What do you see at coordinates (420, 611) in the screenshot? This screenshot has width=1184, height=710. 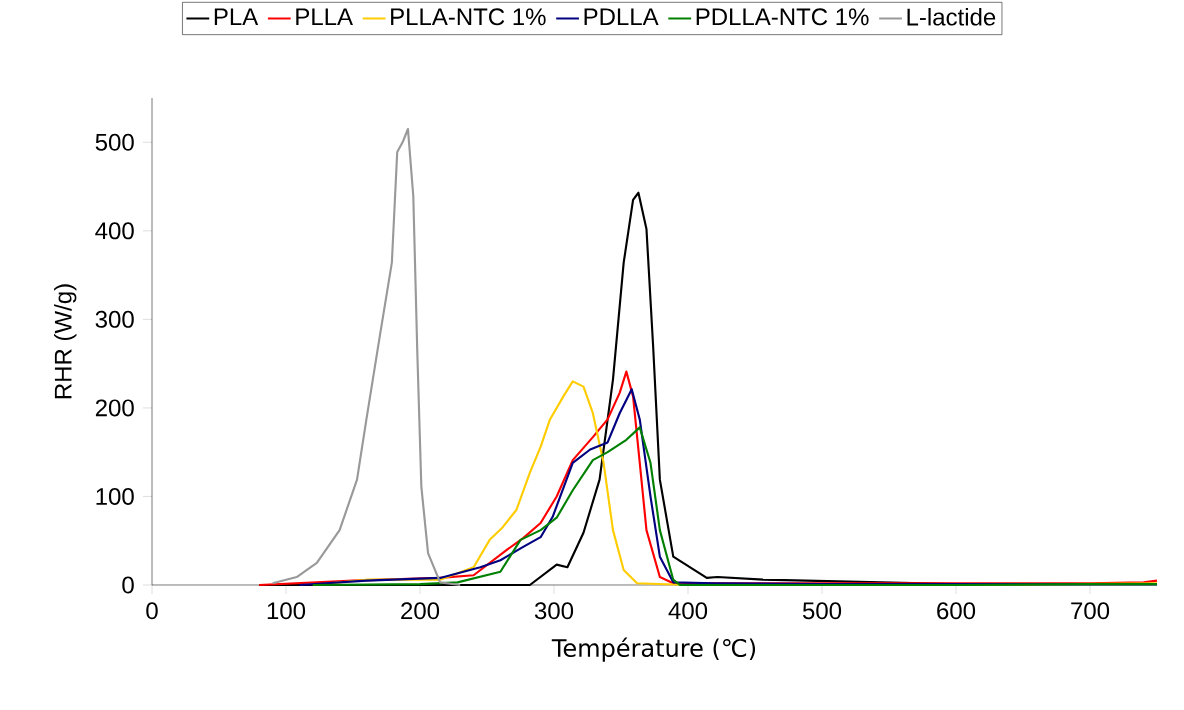 I see `x-tick-label: 200` at bounding box center [420, 611].